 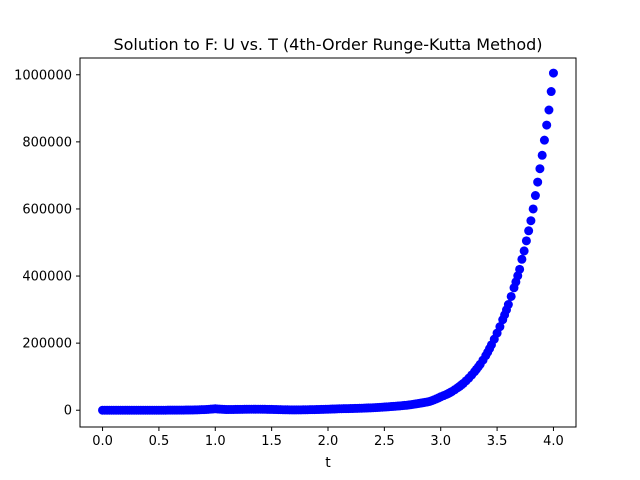 I want to click on y-tick-label: 600000, so click(x=47, y=209).